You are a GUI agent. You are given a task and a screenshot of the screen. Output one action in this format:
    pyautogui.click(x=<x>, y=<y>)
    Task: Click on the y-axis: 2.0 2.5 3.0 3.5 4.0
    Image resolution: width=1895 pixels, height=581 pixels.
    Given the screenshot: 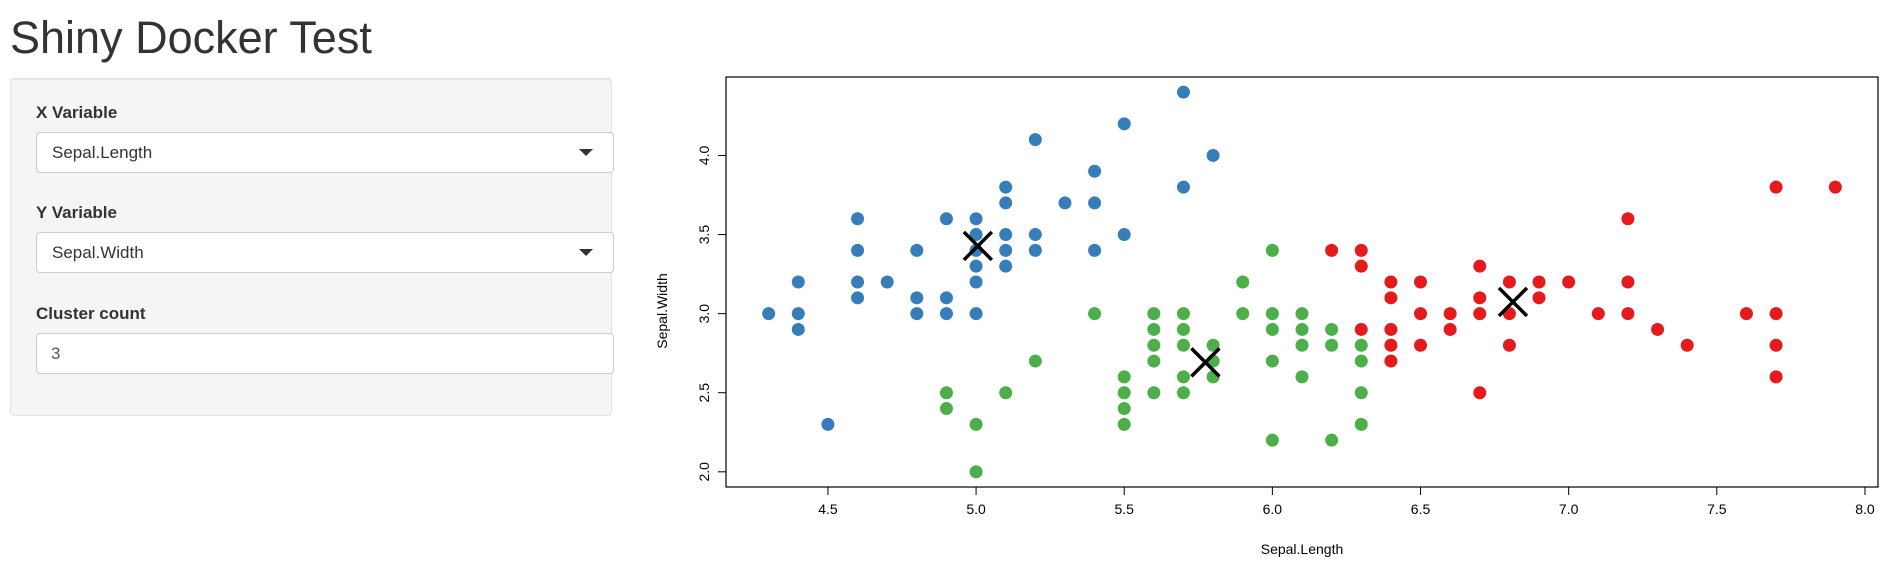 What is the action you would take?
    pyautogui.click(x=711, y=314)
    